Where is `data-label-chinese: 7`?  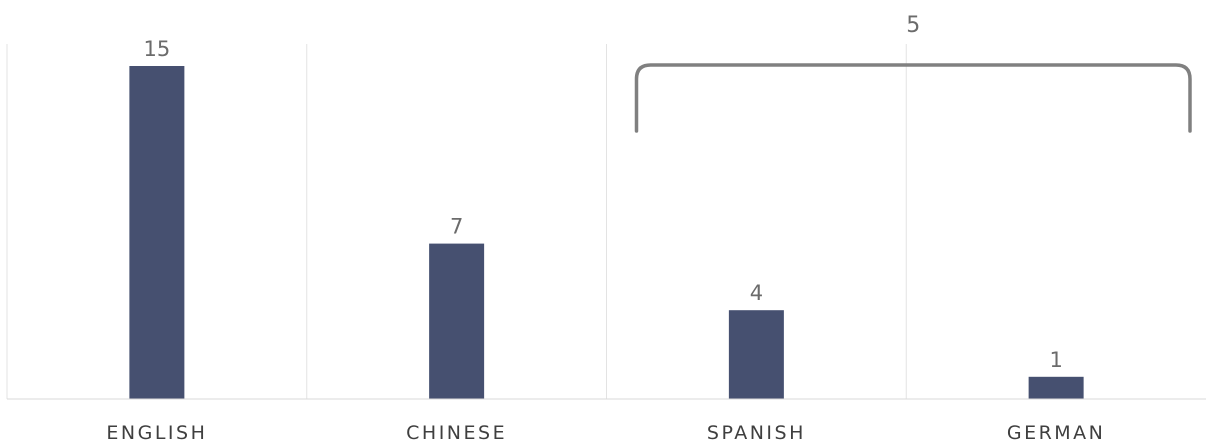 data-label-chinese: 7 is located at coordinates (456, 227).